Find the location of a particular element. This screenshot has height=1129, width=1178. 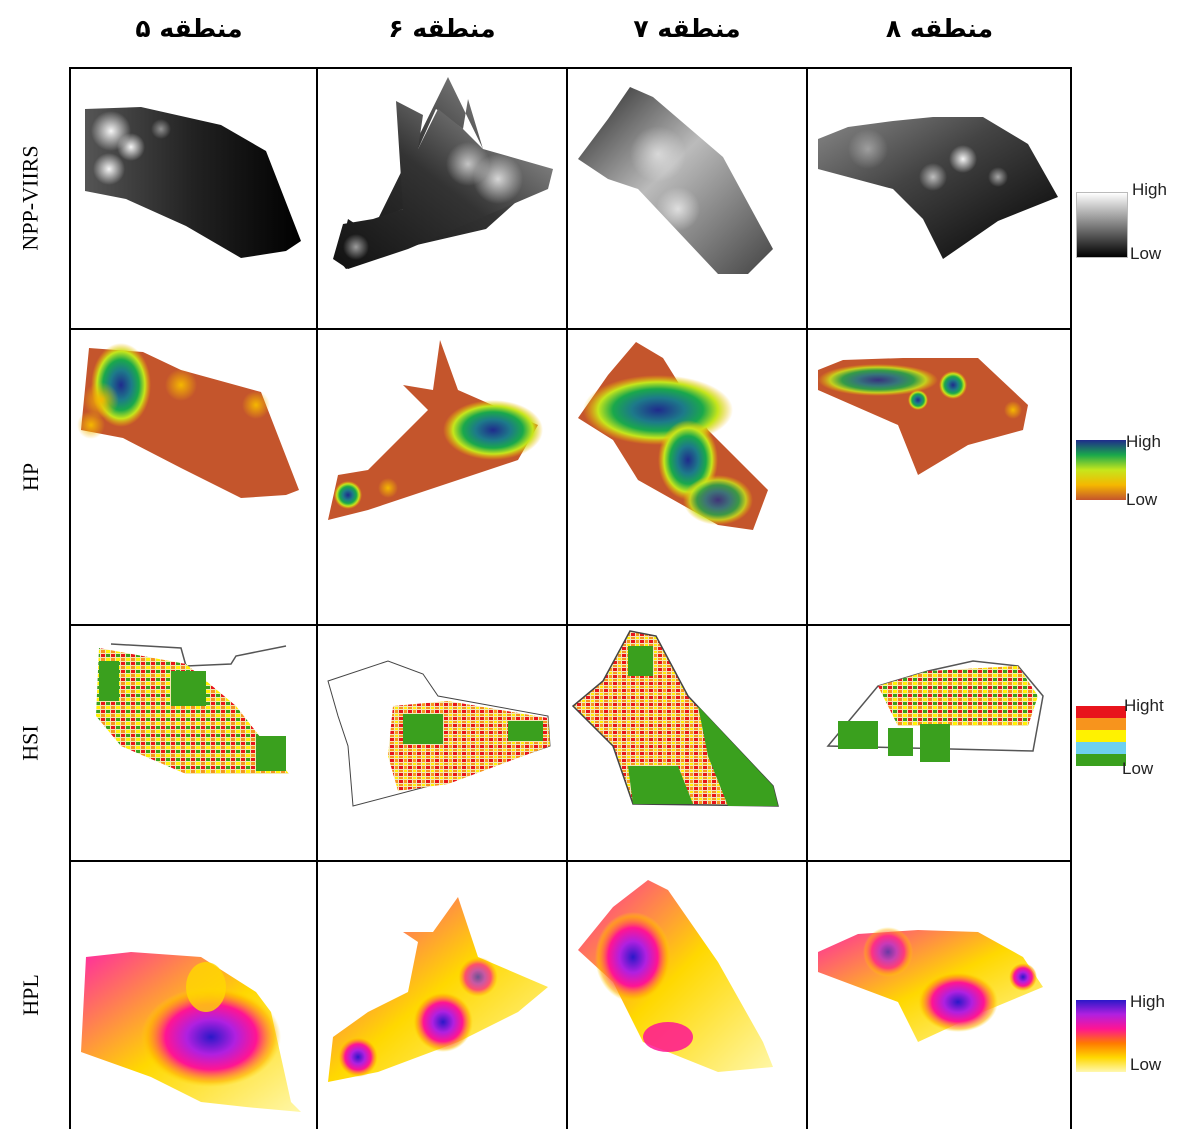

row-header-hpl: HPL is located at coordinates (30, 995).